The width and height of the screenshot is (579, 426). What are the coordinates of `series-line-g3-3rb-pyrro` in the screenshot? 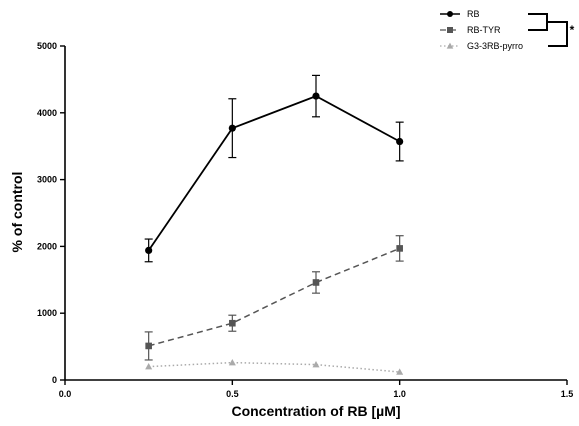 It's located at (274, 367).